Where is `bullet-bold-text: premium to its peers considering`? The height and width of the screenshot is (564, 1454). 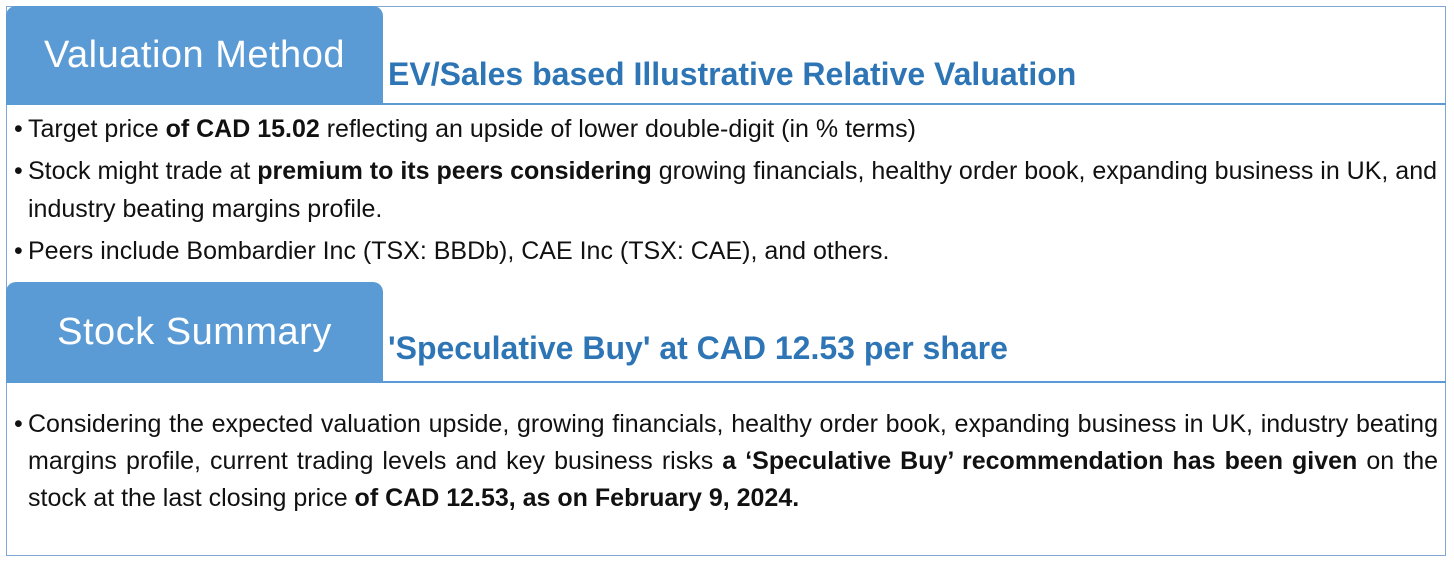 bullet-bold-text: premium to its peers considering is located at coordinates (454, 171).